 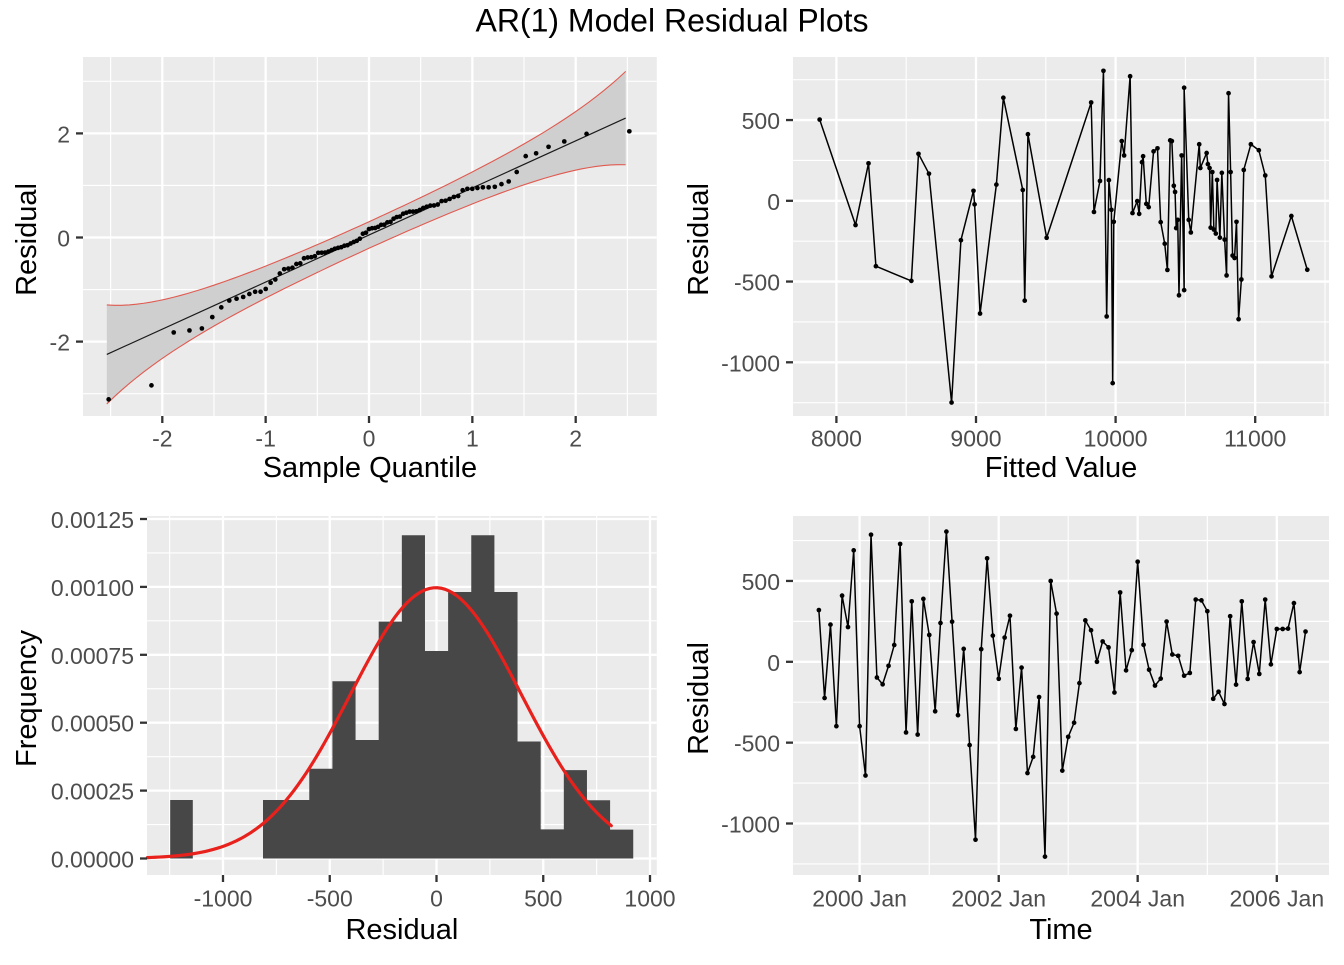 What do you see at coordinates (1137, 899) in the screenshot?
I see `svg-text: 2004 Jan` at bounding box center [1137, 899].